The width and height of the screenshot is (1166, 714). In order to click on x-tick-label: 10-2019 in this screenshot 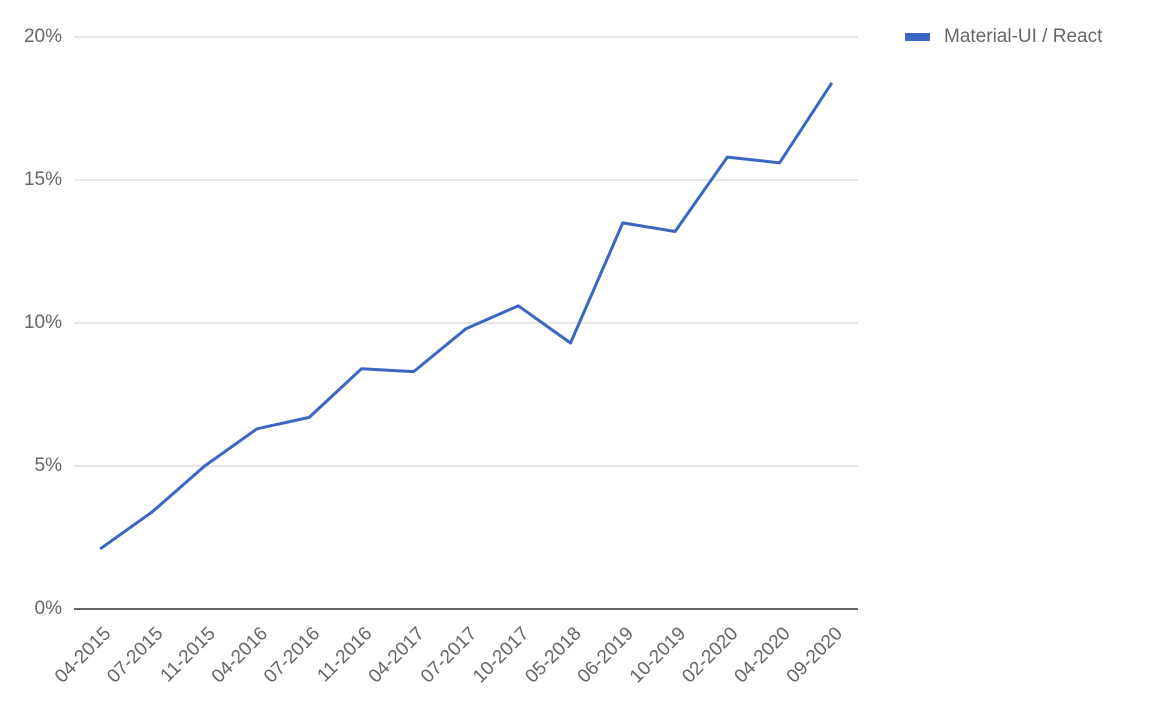, I will do `click(658, 655)`.